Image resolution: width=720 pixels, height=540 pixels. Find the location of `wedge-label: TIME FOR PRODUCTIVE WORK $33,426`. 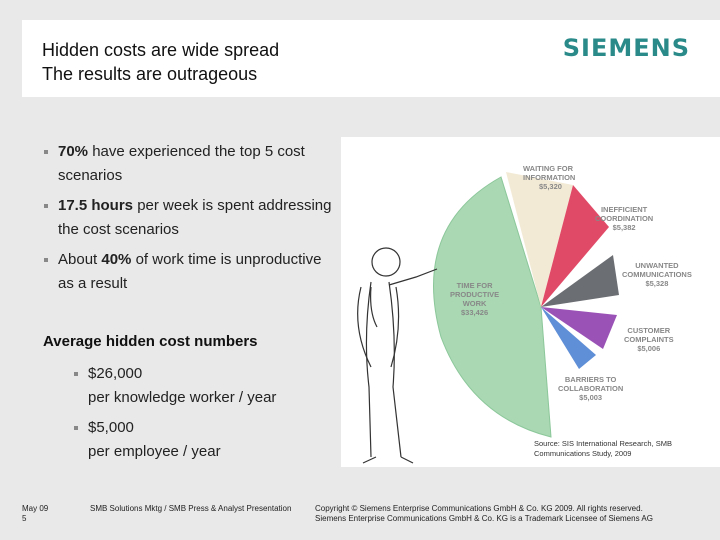

wedge-label: TIME FOR PRODUCTIVE WORK $33,426 is located at coordinates (475, 299).